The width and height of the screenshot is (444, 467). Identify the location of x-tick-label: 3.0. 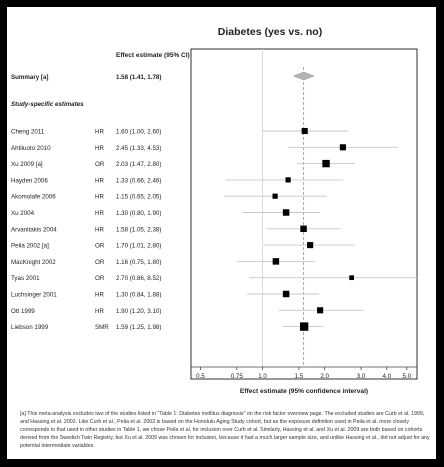
(361, 376).